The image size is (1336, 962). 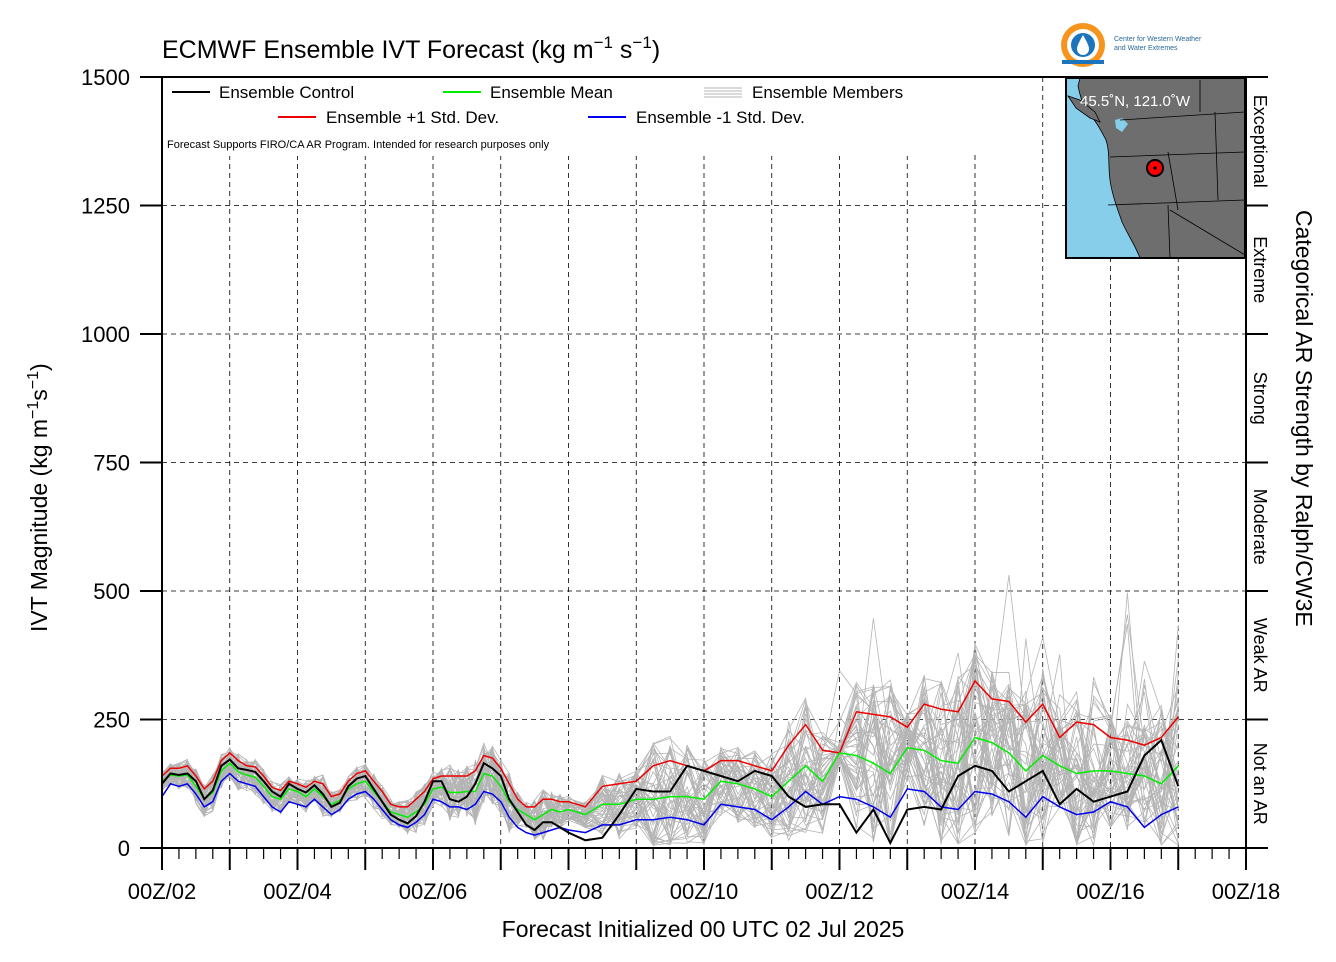 What do you see at coordinates (723, 92) in the screenshot?
I see `legend-swatch-members` at bounding box center [723, 92].